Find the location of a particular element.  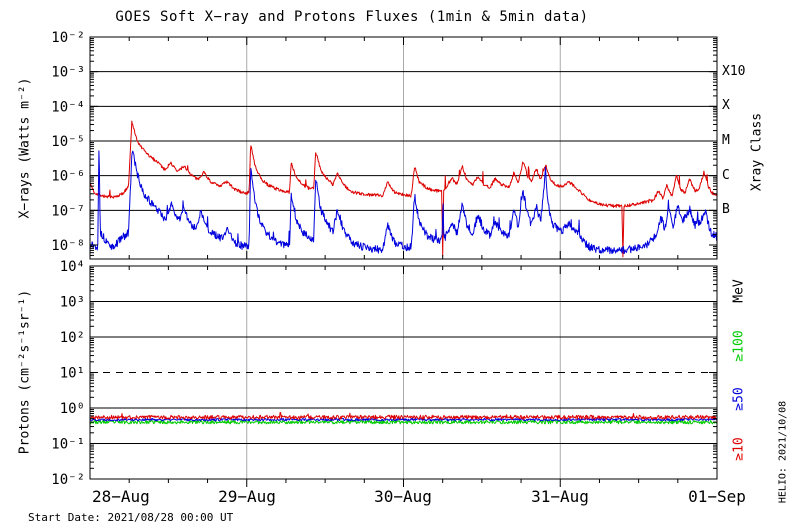

x-tick-31-aug: 31−Aug is located at coordinates (560, 496).